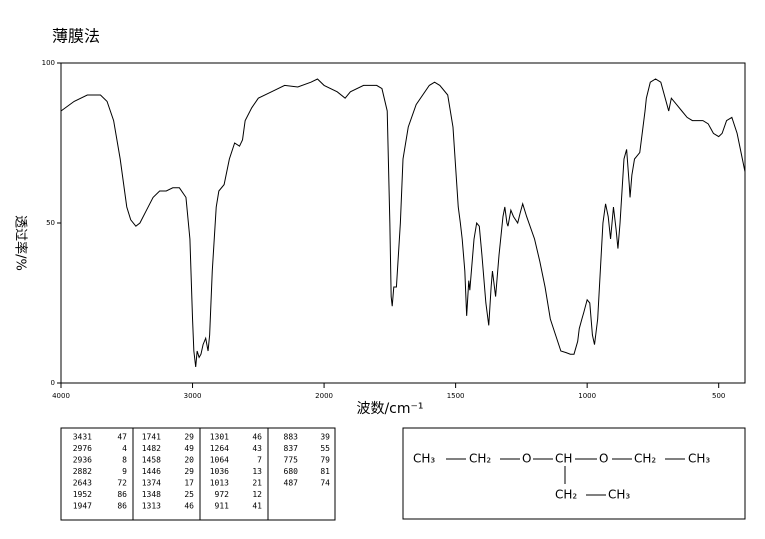 The image size is (765, 539). I want to click on y-axis-label: 透过率/%, so click(21, 243).